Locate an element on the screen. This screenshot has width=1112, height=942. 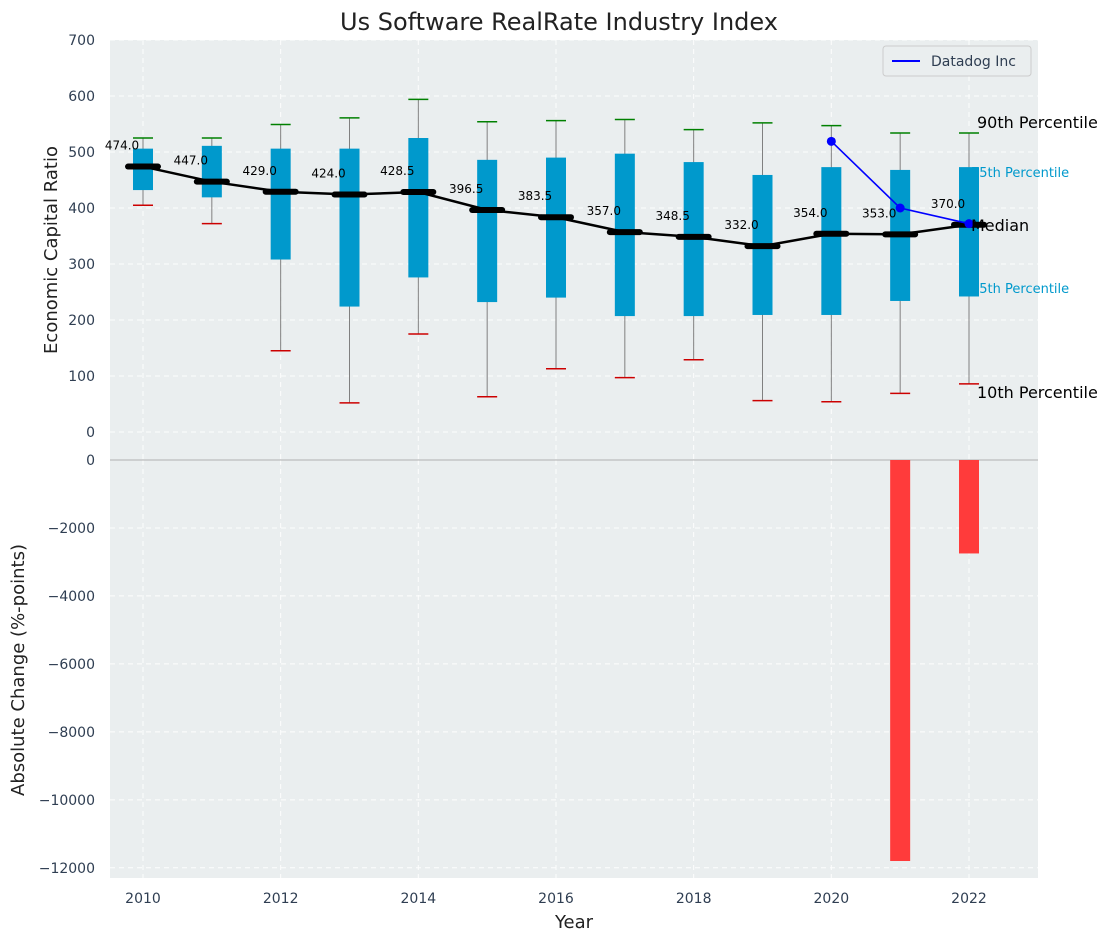
top-y-tick-label: 100 is located at coordinates (81, 377).